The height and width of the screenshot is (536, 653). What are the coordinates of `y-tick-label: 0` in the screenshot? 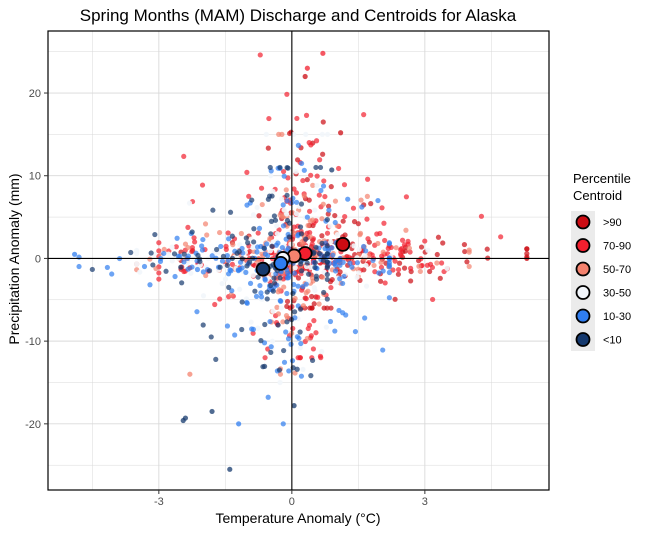 It's located at (38, 259).